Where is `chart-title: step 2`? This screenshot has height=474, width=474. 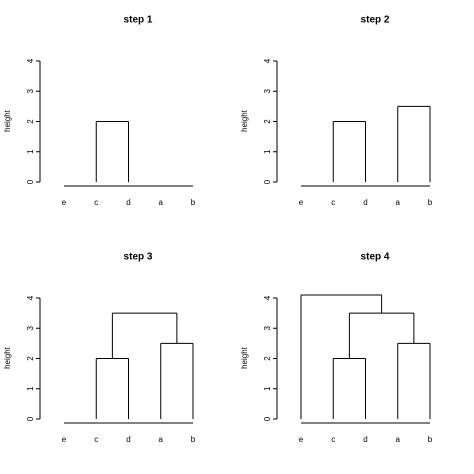
chart-title: step 2 is located at coordinates (375, 20).